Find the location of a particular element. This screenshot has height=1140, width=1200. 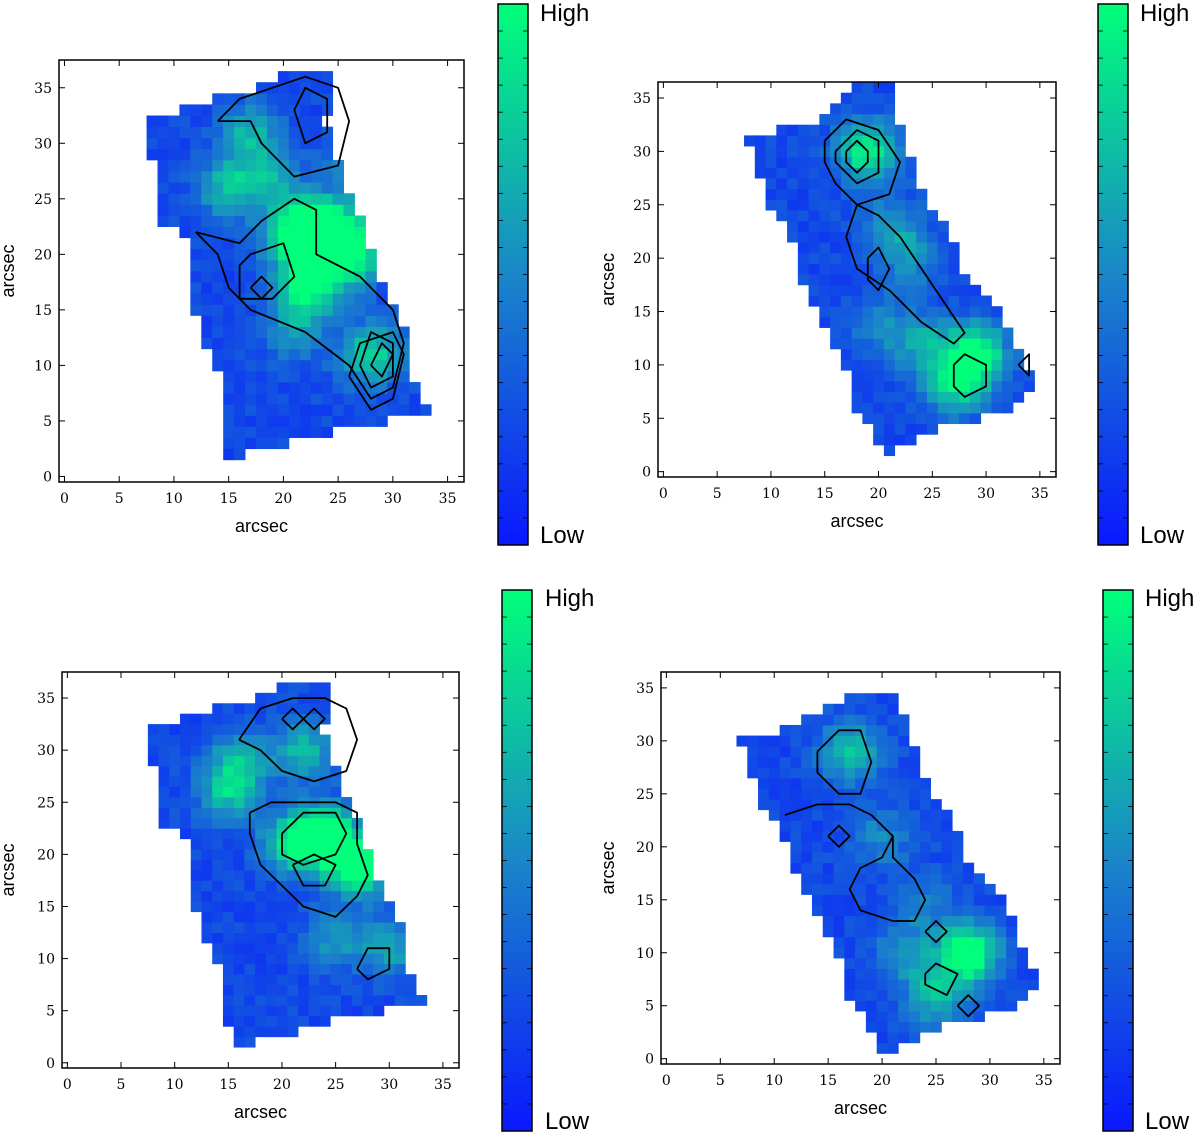

contour-line is located at coordinates (857, 156).